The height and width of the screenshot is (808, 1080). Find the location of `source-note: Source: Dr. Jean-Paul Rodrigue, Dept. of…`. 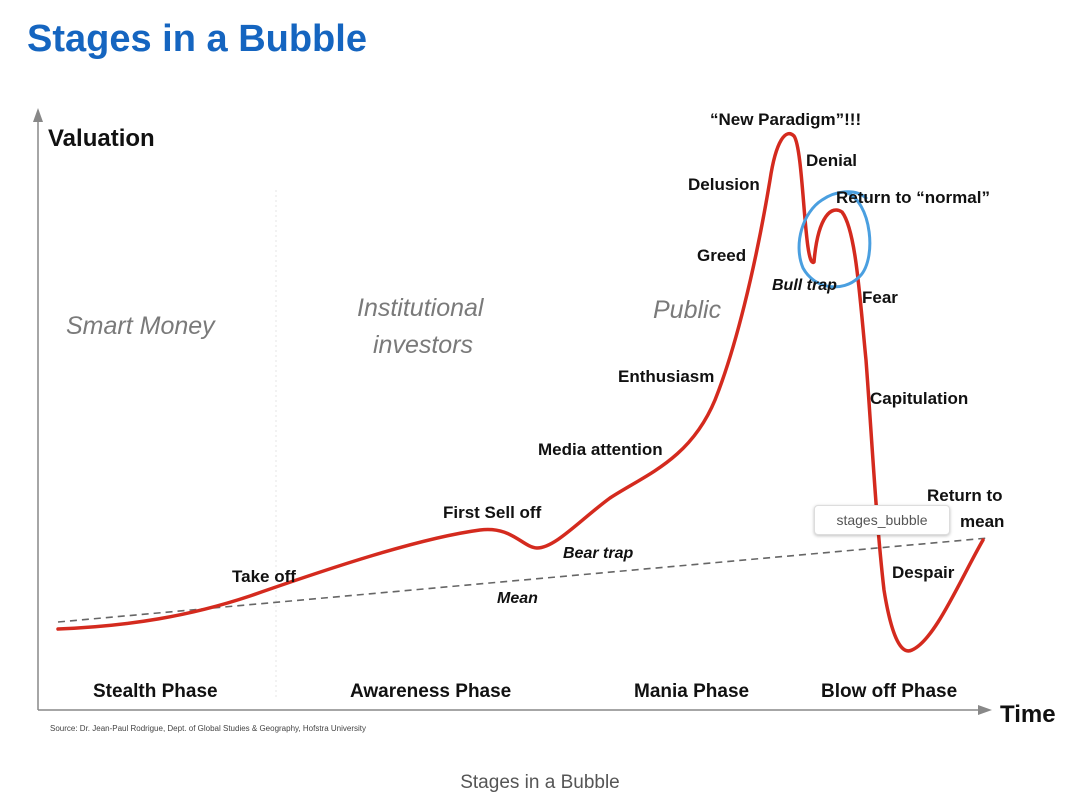

source-note: Source: Dr. Jean-Paul Rodrigue, Dept. of… is located at coordinates (208, 728).